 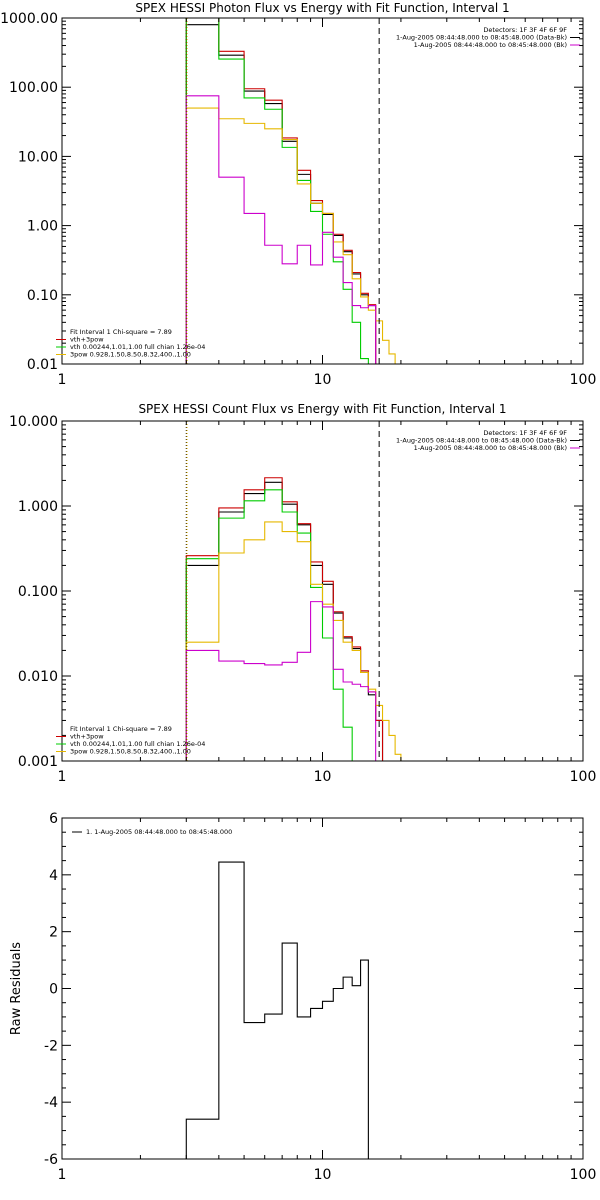 I want to click on y-tick-label: 1.00, so click(x=42, y=227).